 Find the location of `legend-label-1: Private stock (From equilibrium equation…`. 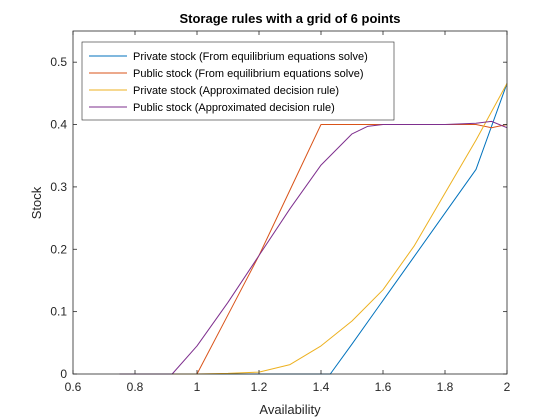

legend-label-1: Private stock (From equilibrium equation… is located at coordinates (250, 57).